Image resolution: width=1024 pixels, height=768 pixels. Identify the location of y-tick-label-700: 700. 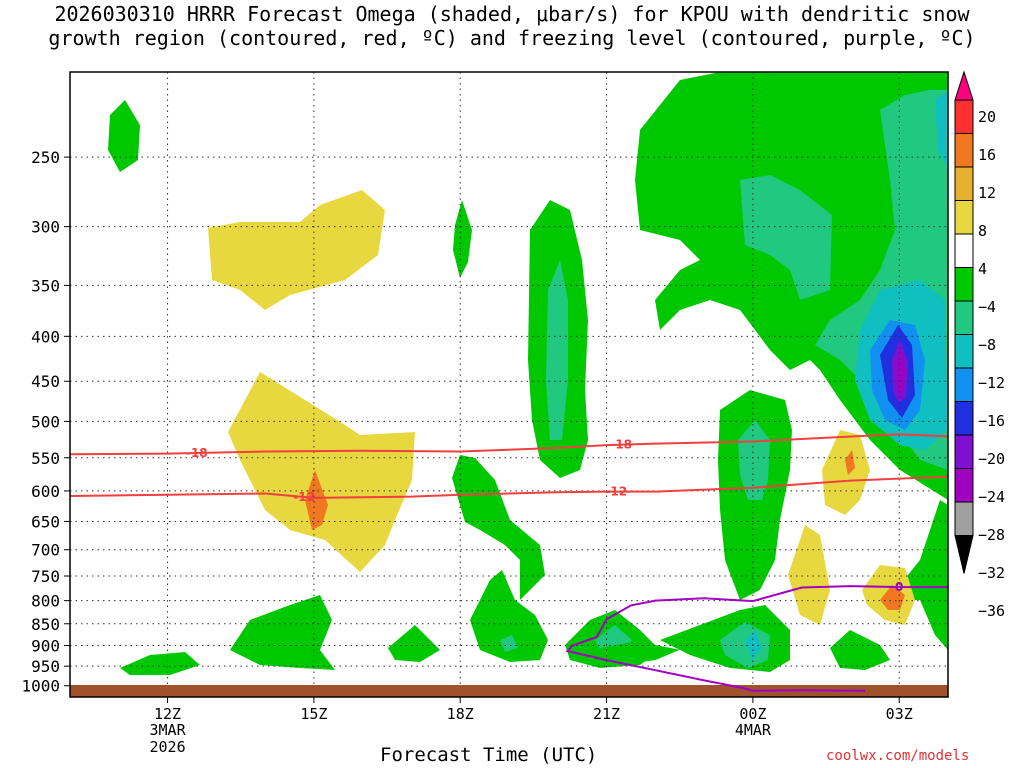
(45, 550).